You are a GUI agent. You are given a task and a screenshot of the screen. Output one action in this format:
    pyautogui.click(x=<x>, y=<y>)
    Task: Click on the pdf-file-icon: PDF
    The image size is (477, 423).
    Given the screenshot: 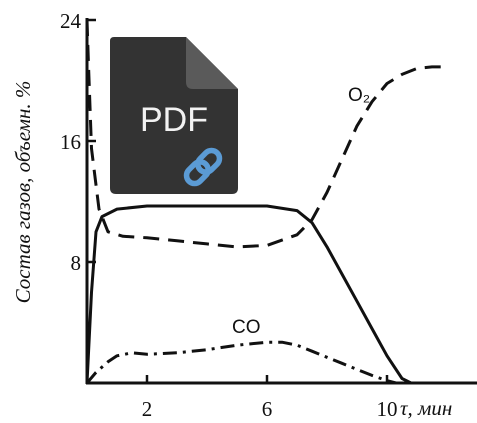 What is the action you would take?
    pyautogui.click(x=174, y=115)
    